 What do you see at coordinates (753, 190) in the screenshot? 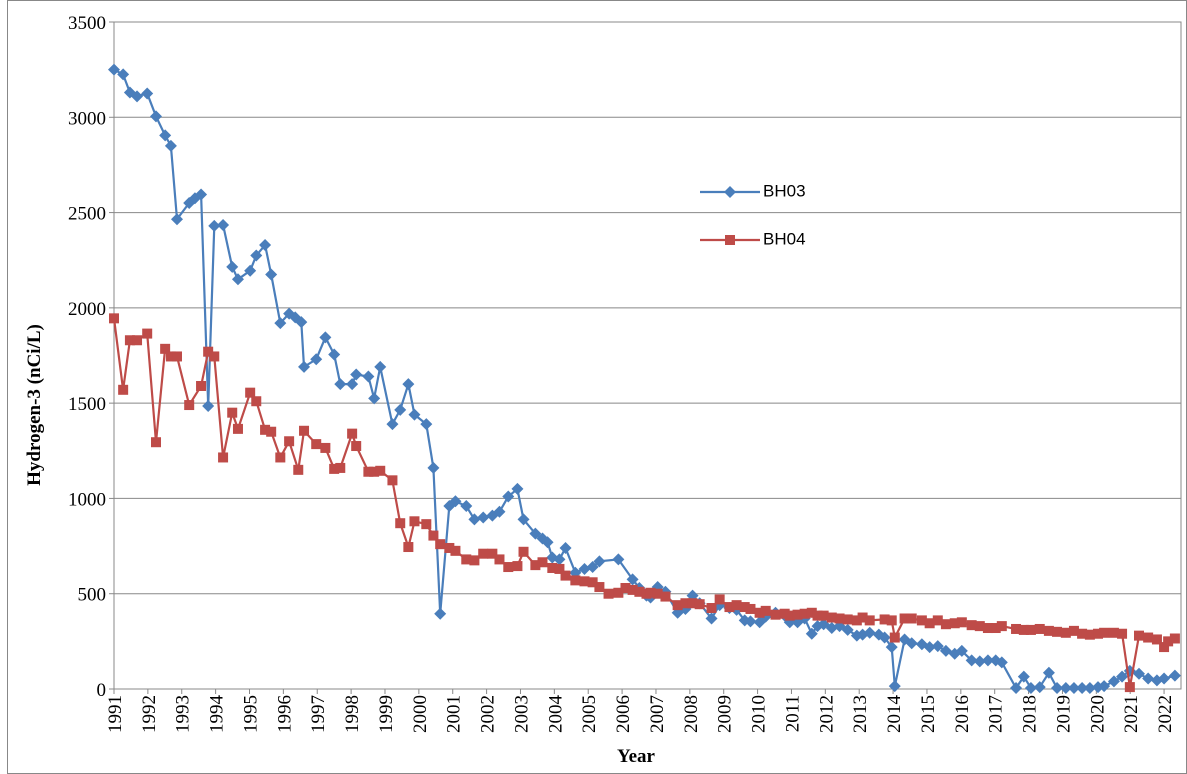
I see `legend-entry: BH03` at bounding box center [753, 190].